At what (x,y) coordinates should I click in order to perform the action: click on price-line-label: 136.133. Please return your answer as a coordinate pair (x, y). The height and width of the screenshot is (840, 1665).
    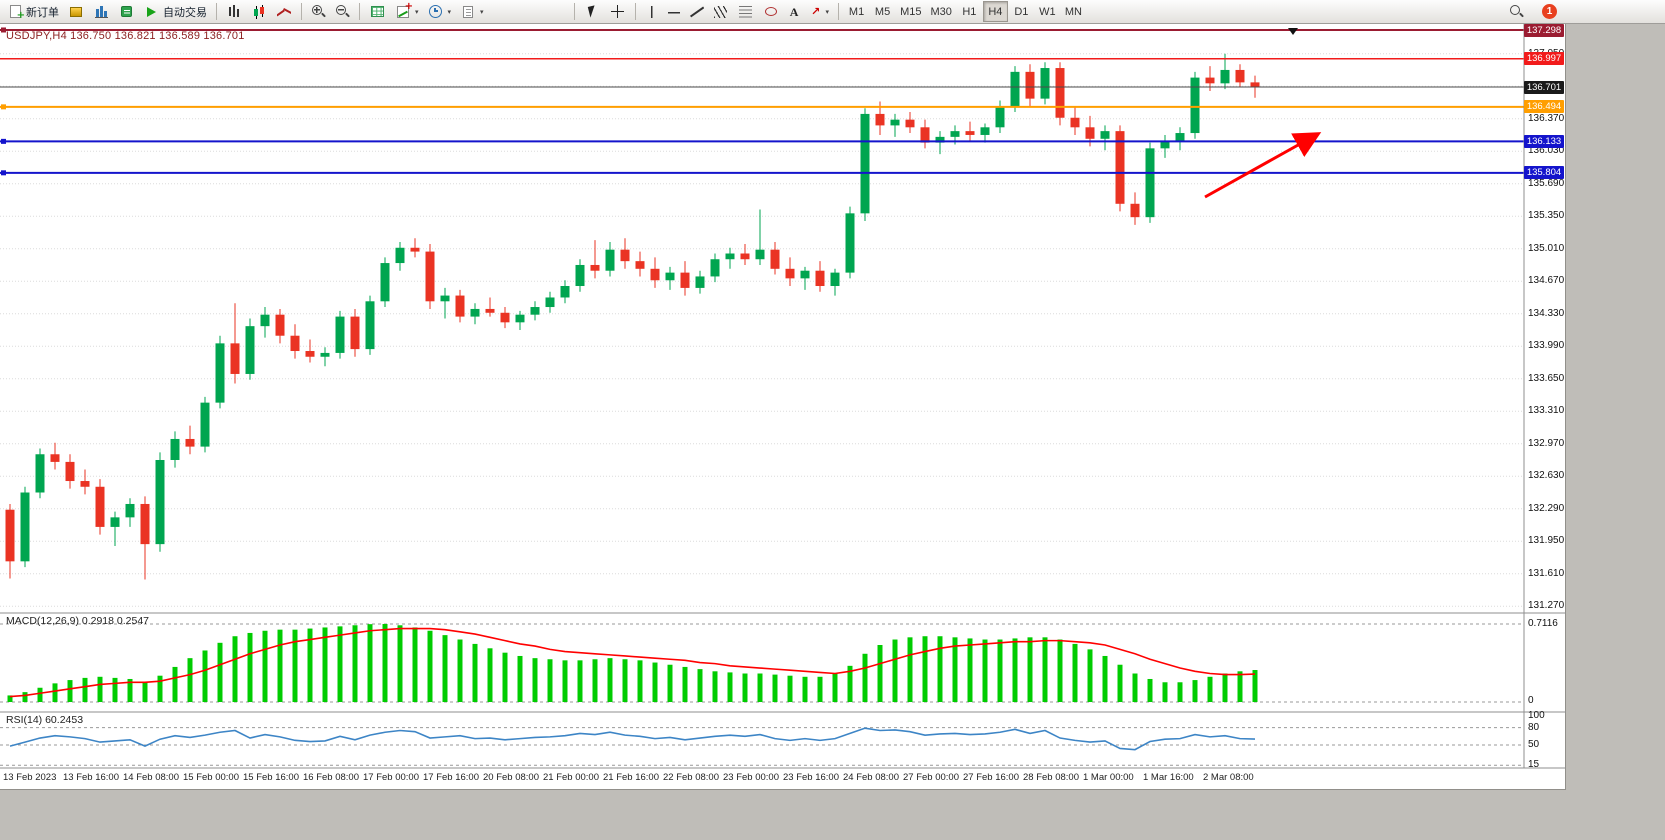
    Looking at the image, I should click on (1544, 141).